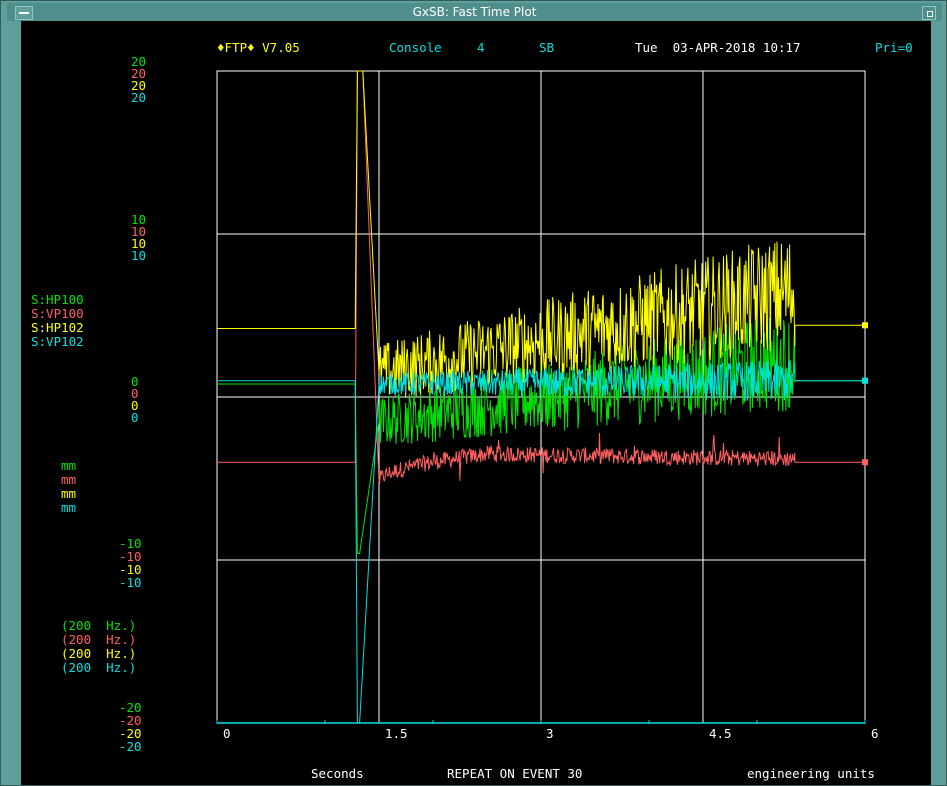  I want to click on ylabel-top-hp100: 20, so click(139, 61).